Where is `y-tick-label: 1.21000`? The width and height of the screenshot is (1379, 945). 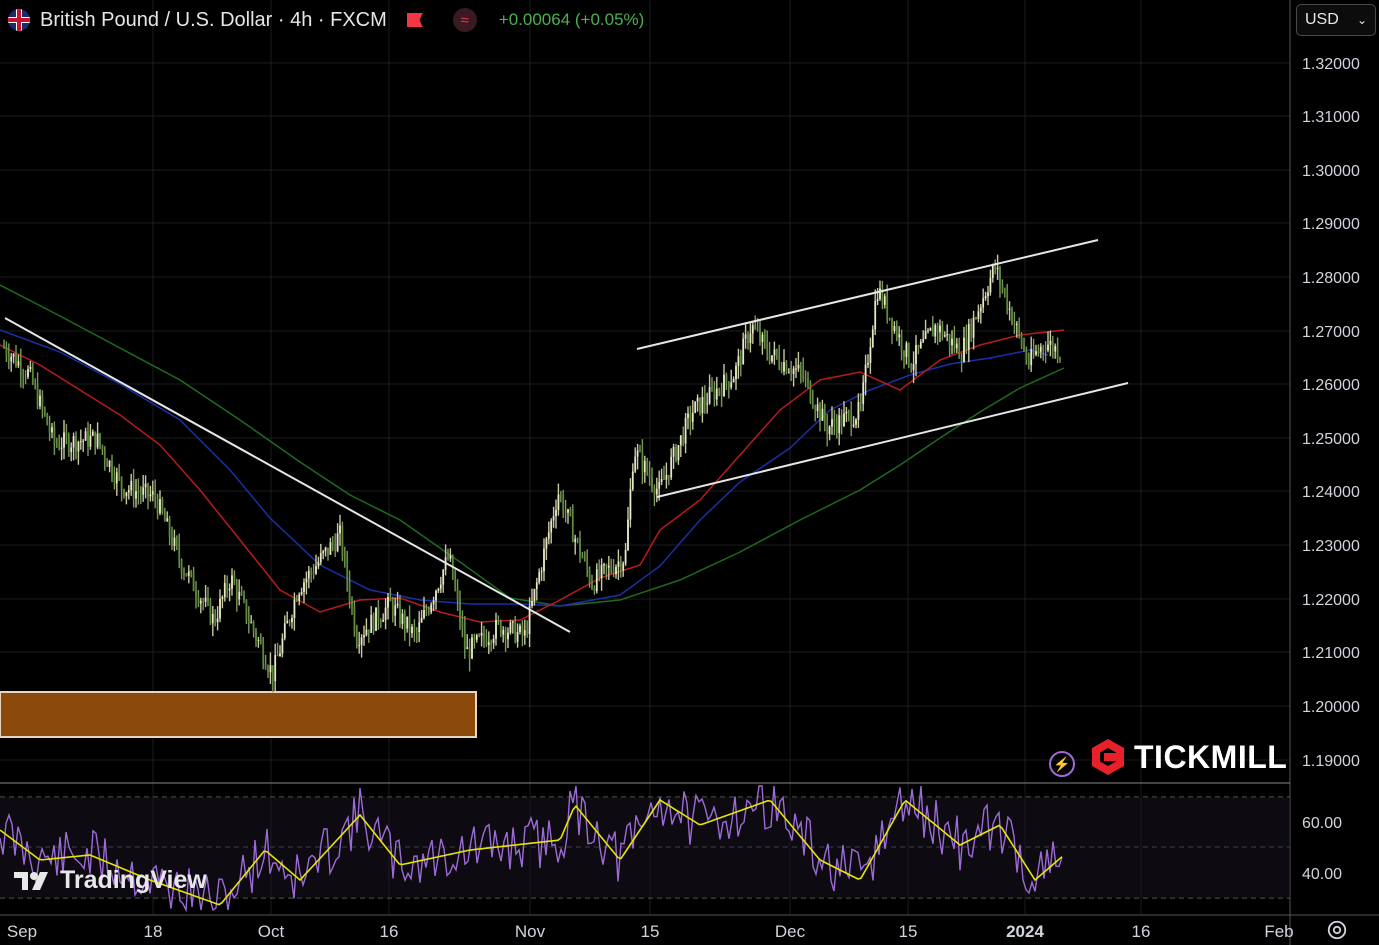 y-tick-label: 1.21000 is located at coordinates (1331, 653).